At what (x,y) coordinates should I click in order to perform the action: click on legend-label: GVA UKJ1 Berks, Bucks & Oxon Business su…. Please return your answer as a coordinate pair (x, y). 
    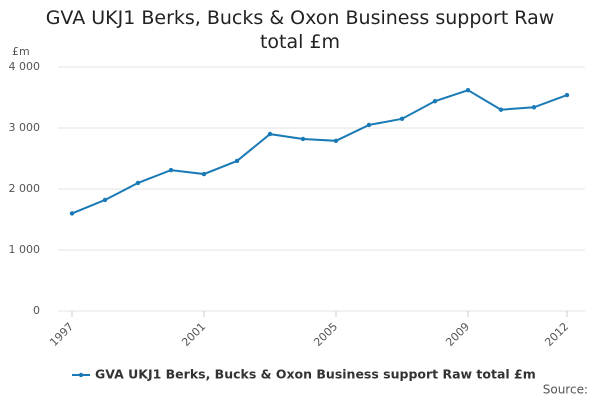
    Looking at the image, I should click on (315, 374).